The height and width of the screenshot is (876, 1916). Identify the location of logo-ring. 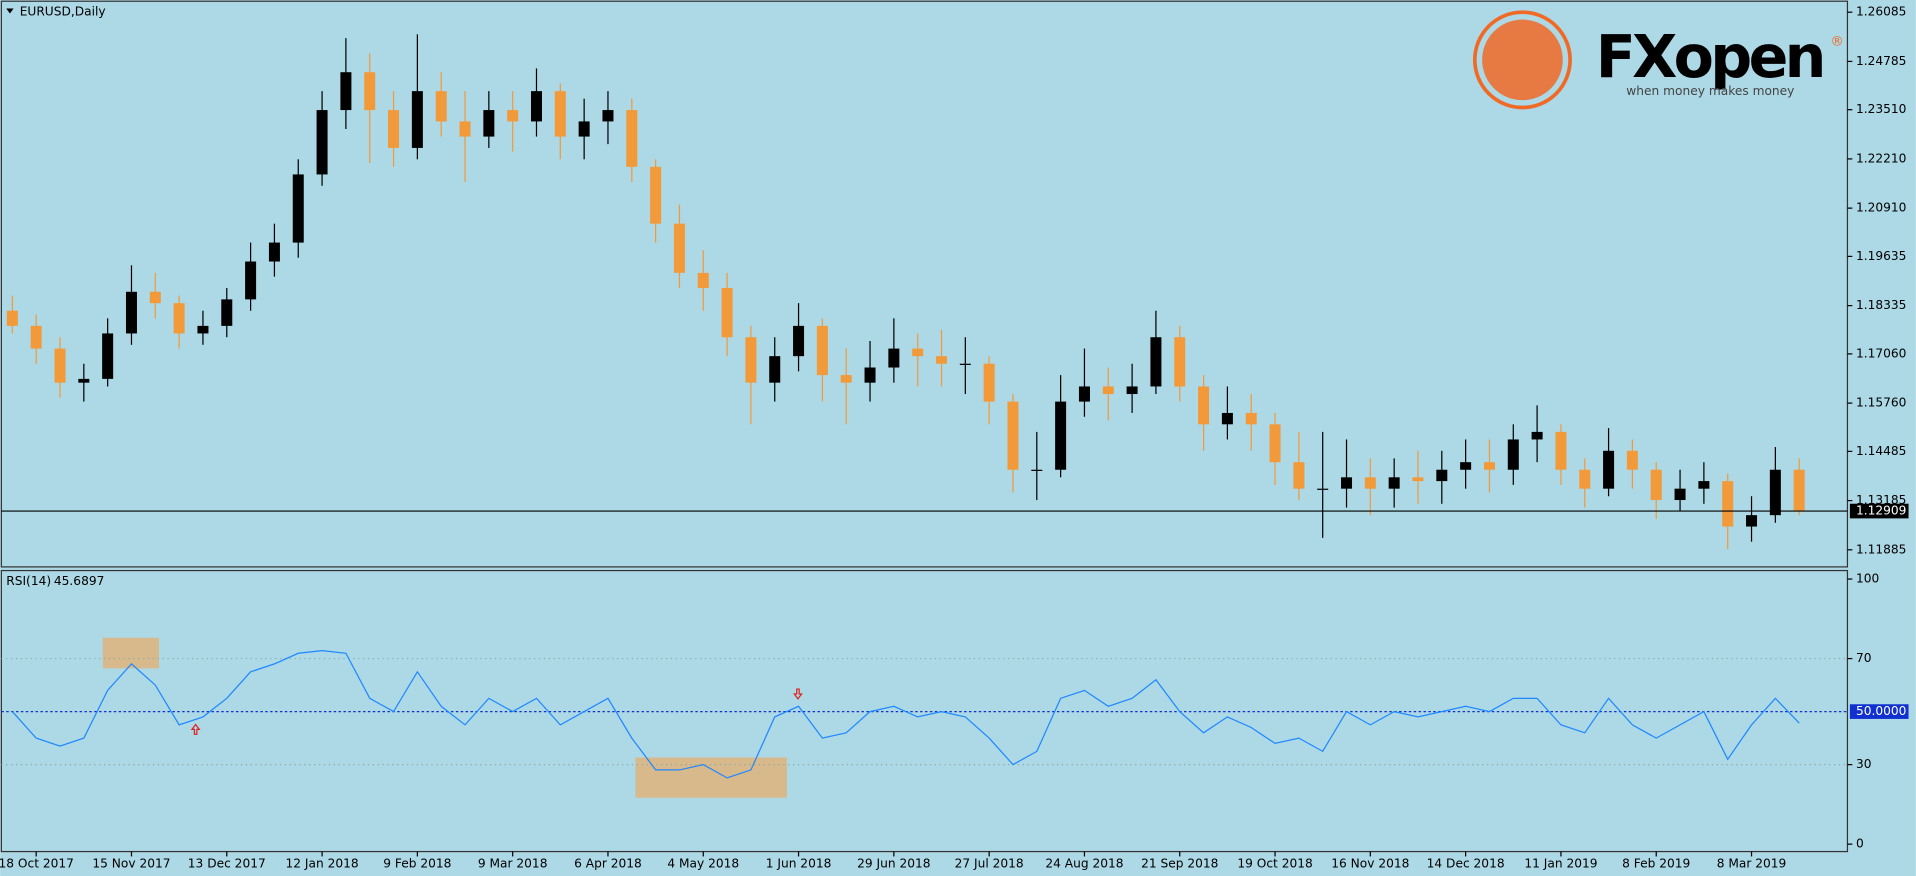
(1522, 60).